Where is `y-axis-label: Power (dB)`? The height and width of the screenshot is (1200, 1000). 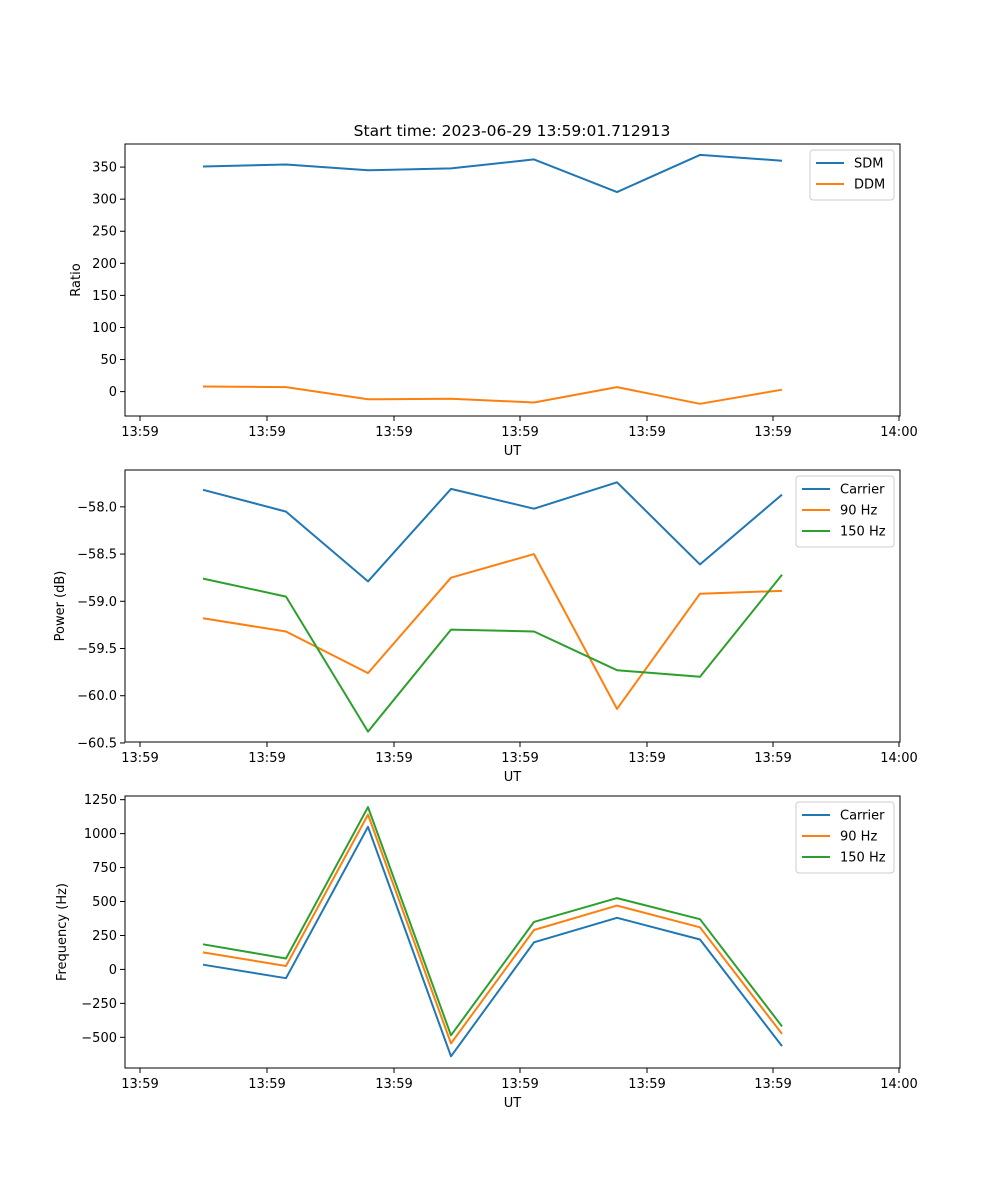
y-axis-label: Power (dB) is located at coordinates (60, 606).